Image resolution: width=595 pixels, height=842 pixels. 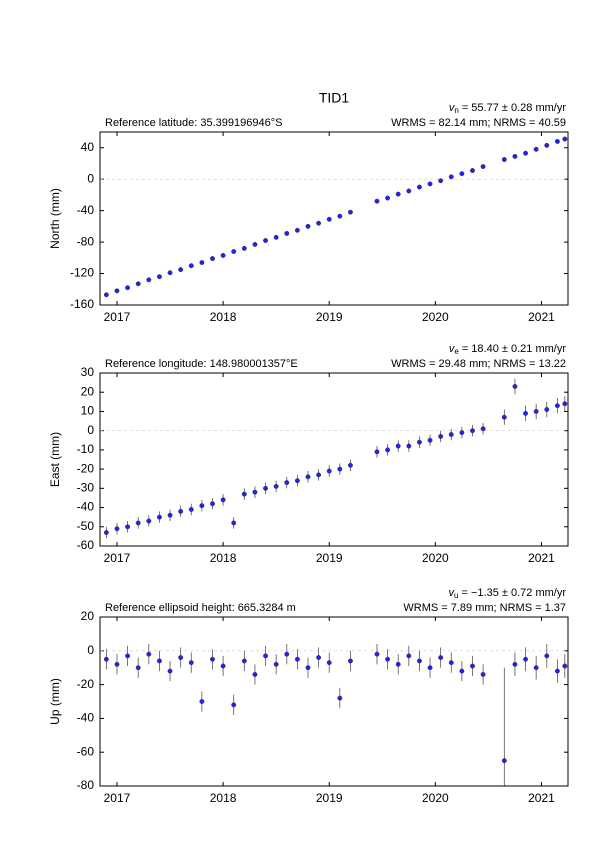 What do you see at coordinates (55, 459) in the screenshot?
I see `y-axis-label: East (mm)` at bounding box center [55, 459].